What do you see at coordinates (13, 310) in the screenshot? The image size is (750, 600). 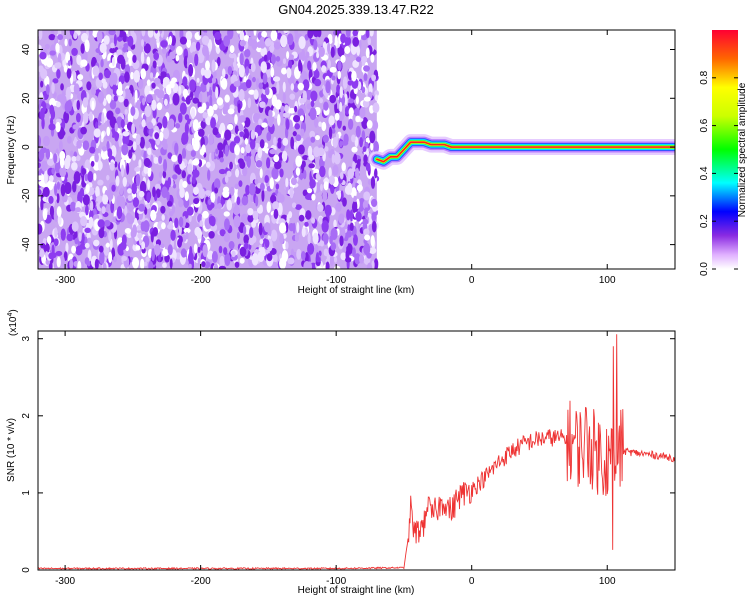 I see `multiplier-close: )` at bounding box center [13, 310].